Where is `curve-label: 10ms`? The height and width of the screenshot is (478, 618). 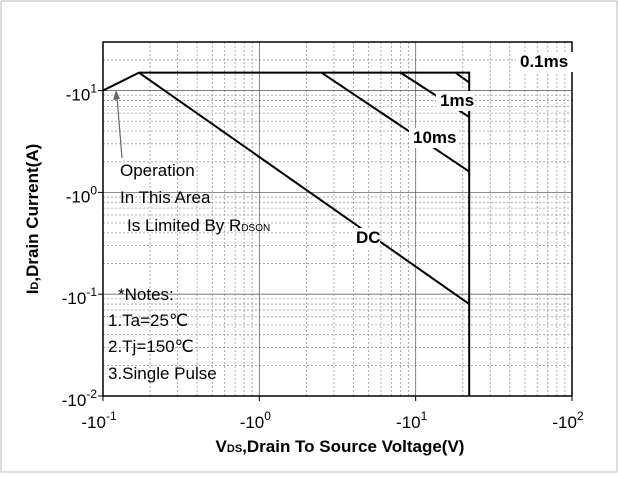 curve-label: 10ms is located at coordinates (434, 137).